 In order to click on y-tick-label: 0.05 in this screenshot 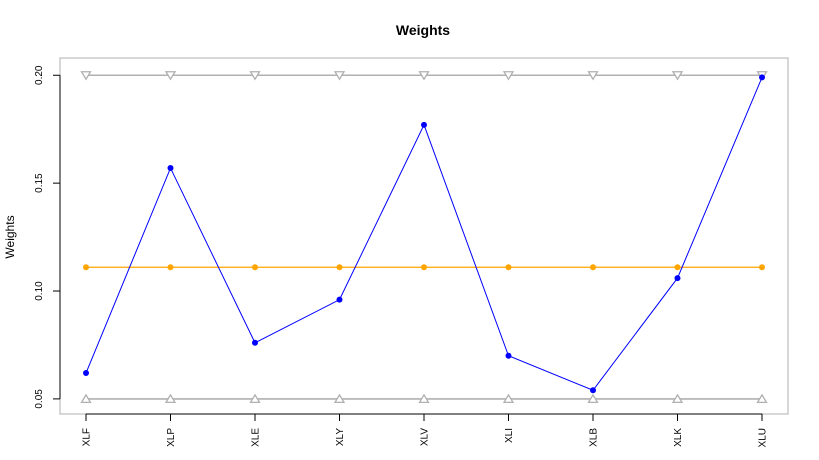, I will do `click(39, 399)`.